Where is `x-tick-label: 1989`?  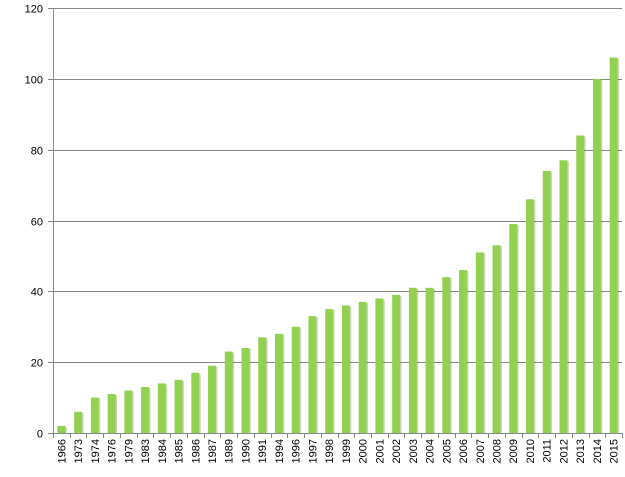 x-tick-label: 1989 is located at coordinates (230, 451).